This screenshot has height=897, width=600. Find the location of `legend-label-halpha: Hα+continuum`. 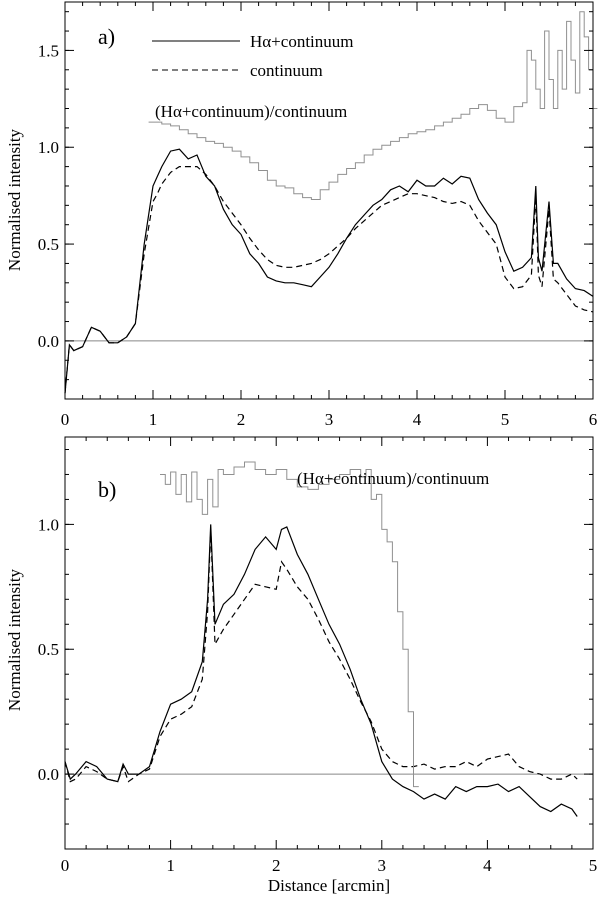

legend-label-halpha: Hα+continuum is located at coordinates (302, 41).